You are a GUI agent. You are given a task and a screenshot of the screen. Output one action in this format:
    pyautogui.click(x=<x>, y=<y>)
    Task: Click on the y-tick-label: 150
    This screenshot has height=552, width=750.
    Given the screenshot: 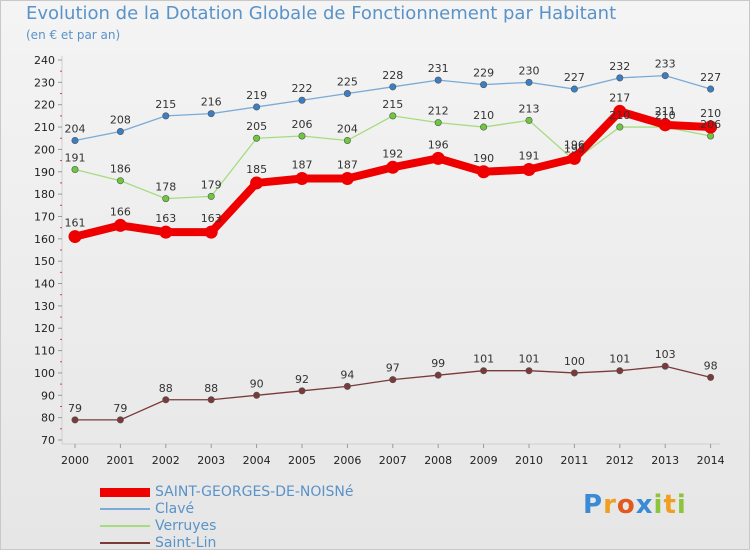 What is the action you would take?
    pyautogui.click(x=44, y=261)
    